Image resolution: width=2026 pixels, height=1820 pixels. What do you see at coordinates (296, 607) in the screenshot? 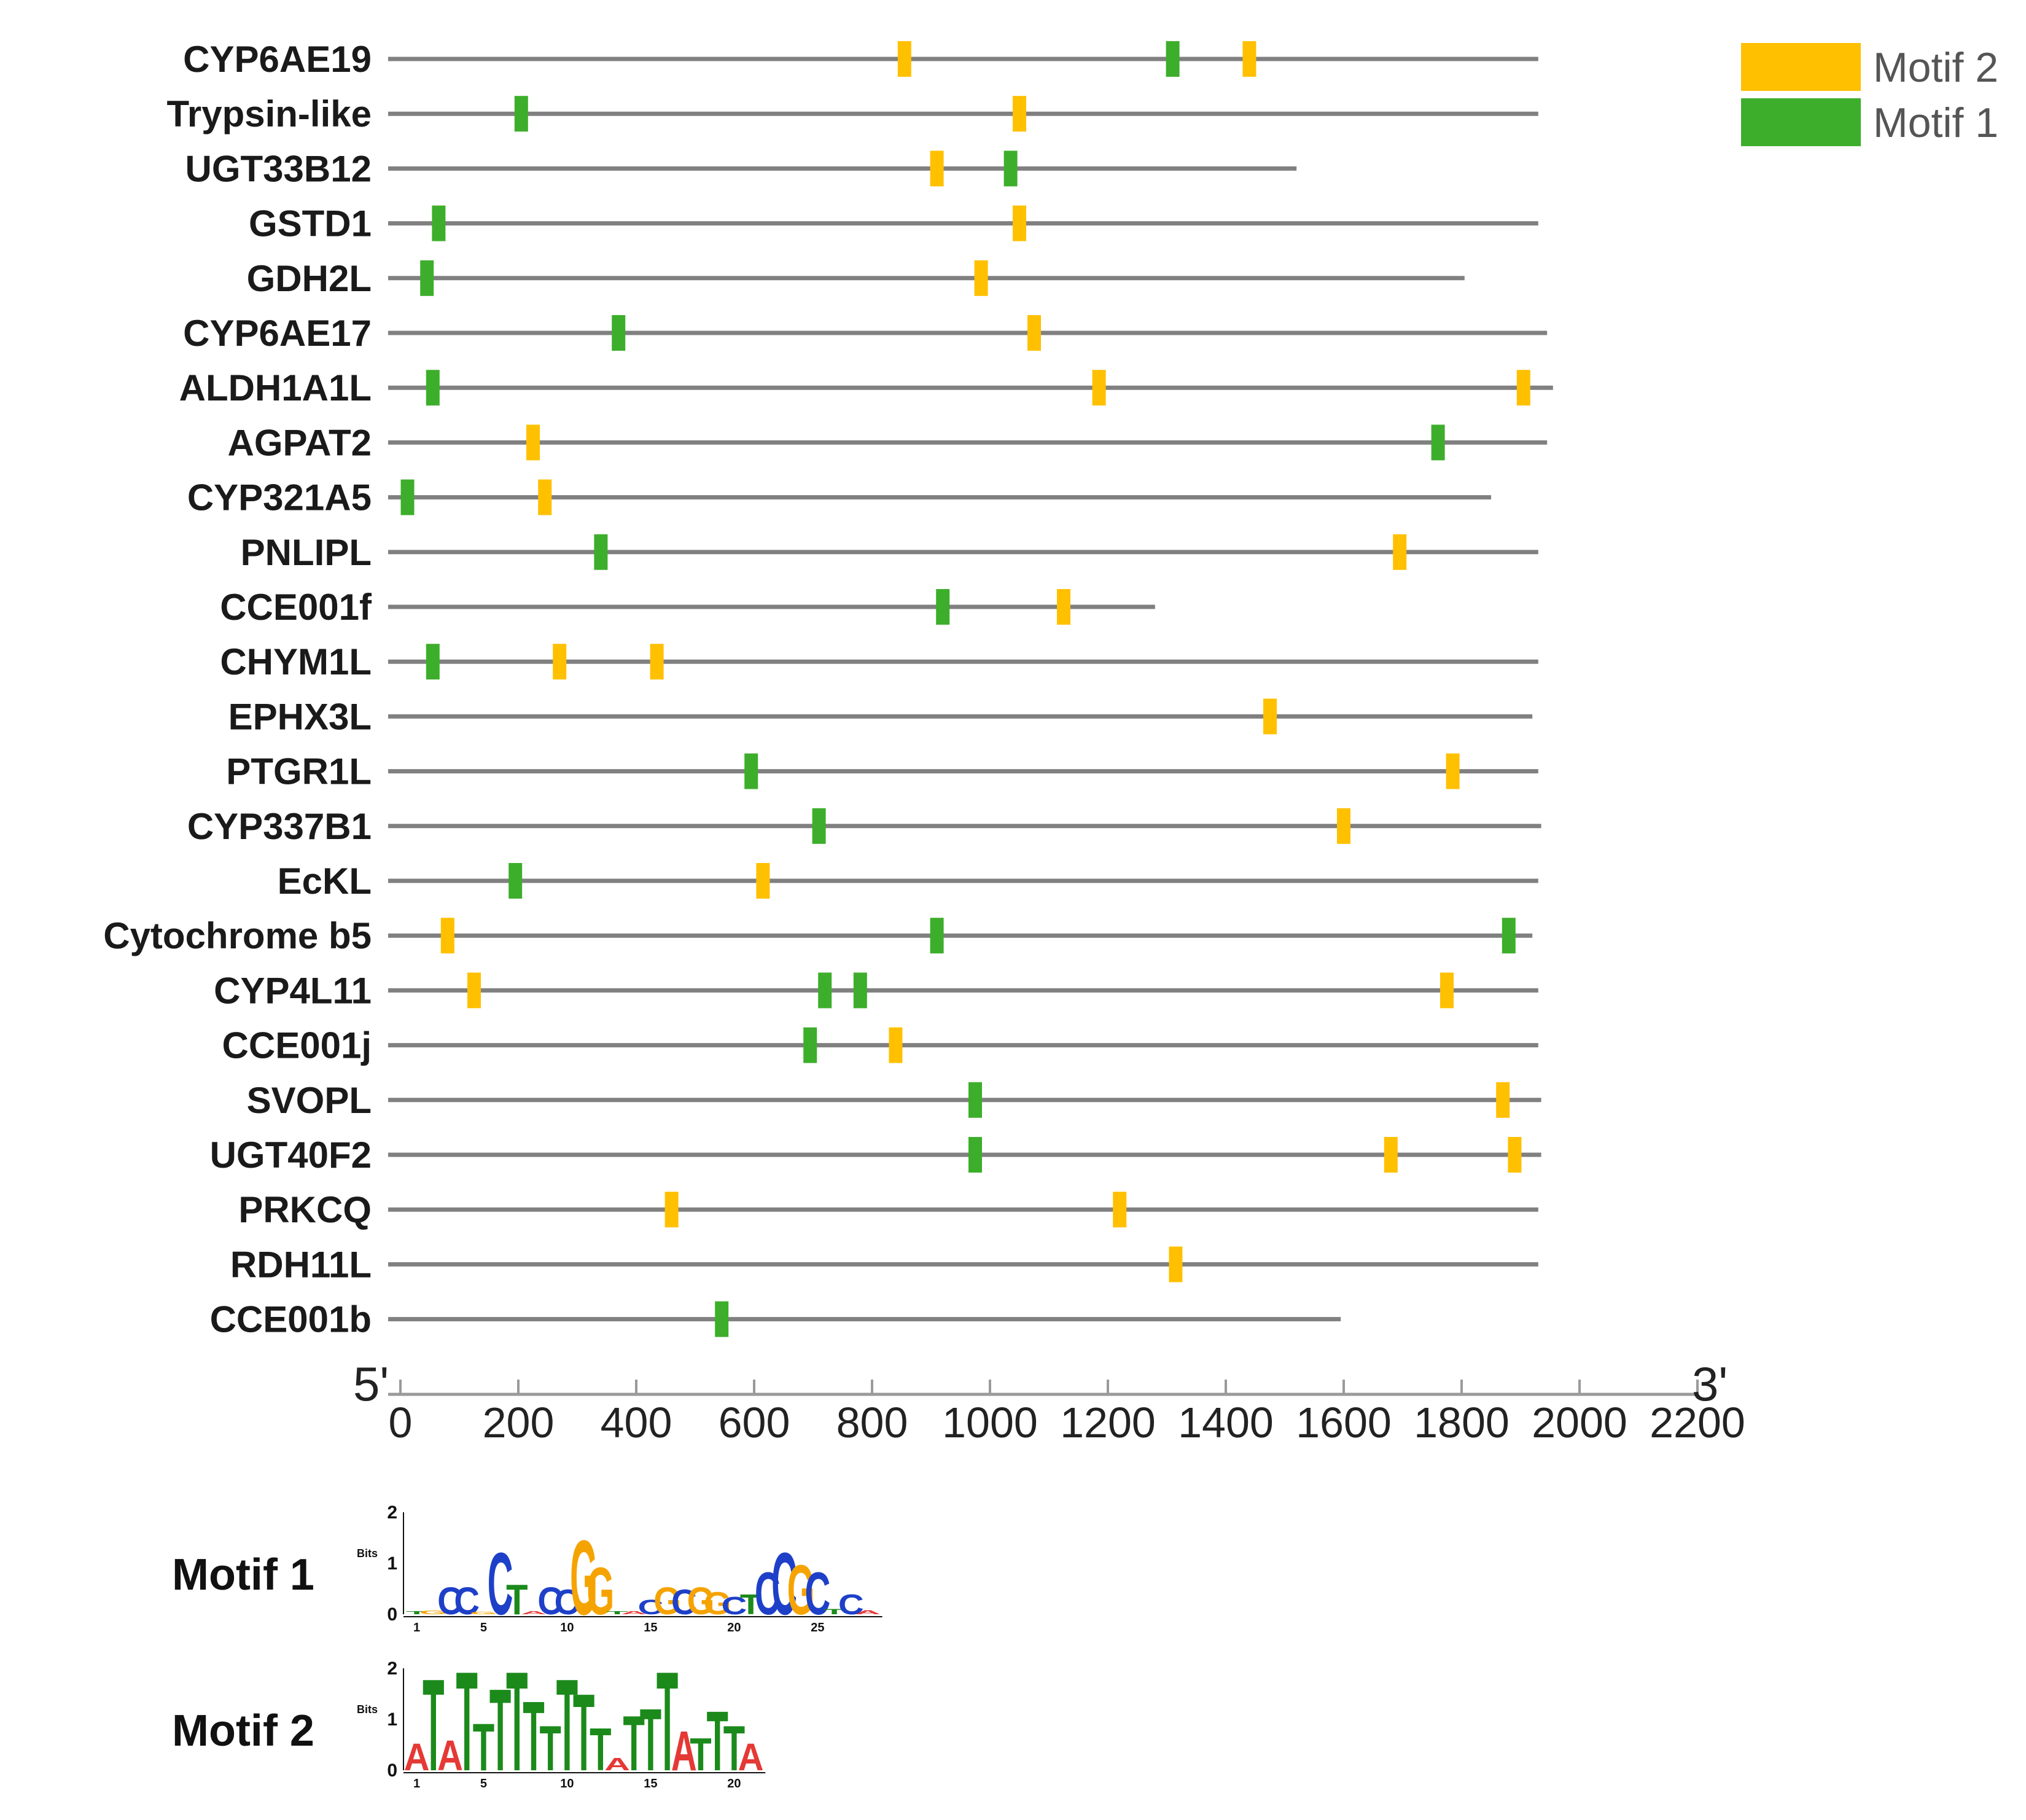
I see `gene-label: CCE001f` at bounding box center [296, 607].